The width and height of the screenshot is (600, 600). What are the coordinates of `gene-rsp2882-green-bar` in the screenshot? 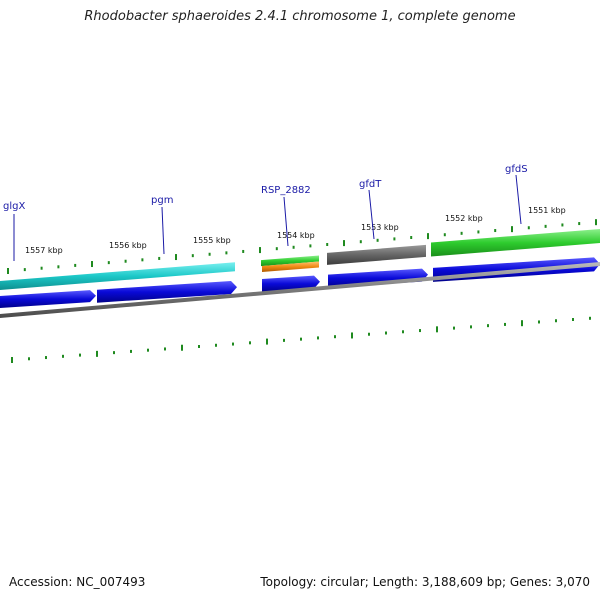 It's located at (290, 261).